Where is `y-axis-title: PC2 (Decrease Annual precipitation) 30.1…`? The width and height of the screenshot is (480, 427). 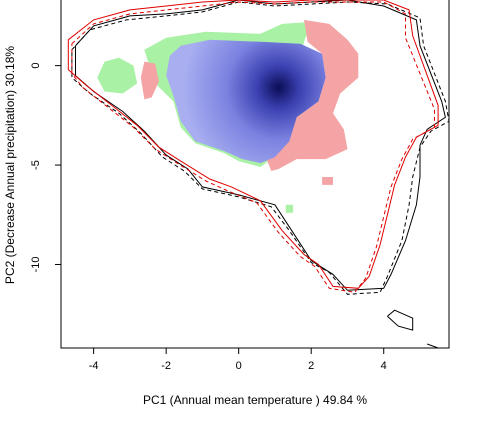 y-axis-title: PC2 (Decrease Annual precipitation) 30.1… is located at coordinates (10, 165).